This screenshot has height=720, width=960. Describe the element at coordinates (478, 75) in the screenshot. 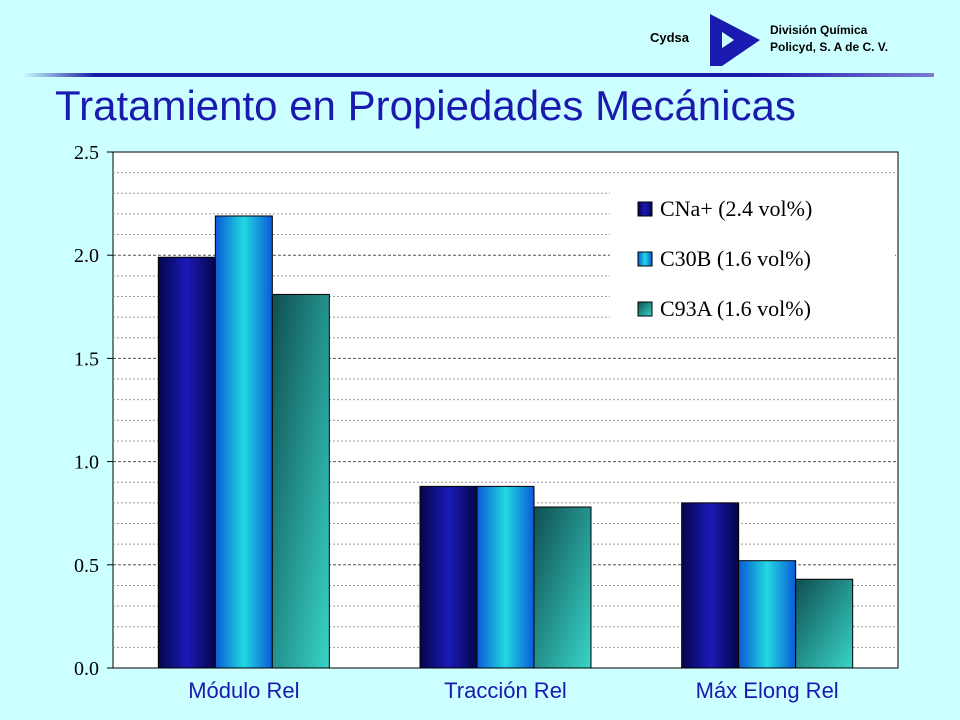

I see `header-divider` at that location.